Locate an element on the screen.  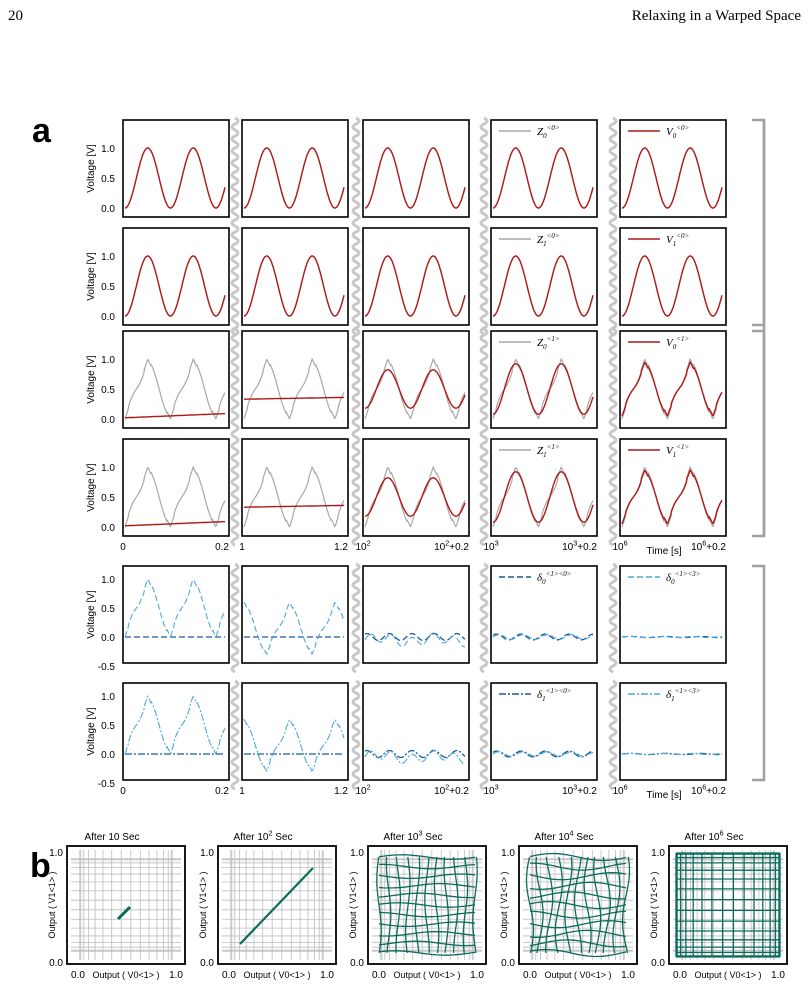
x-tick-start-part: 2 is located at coordinates (369, 543).